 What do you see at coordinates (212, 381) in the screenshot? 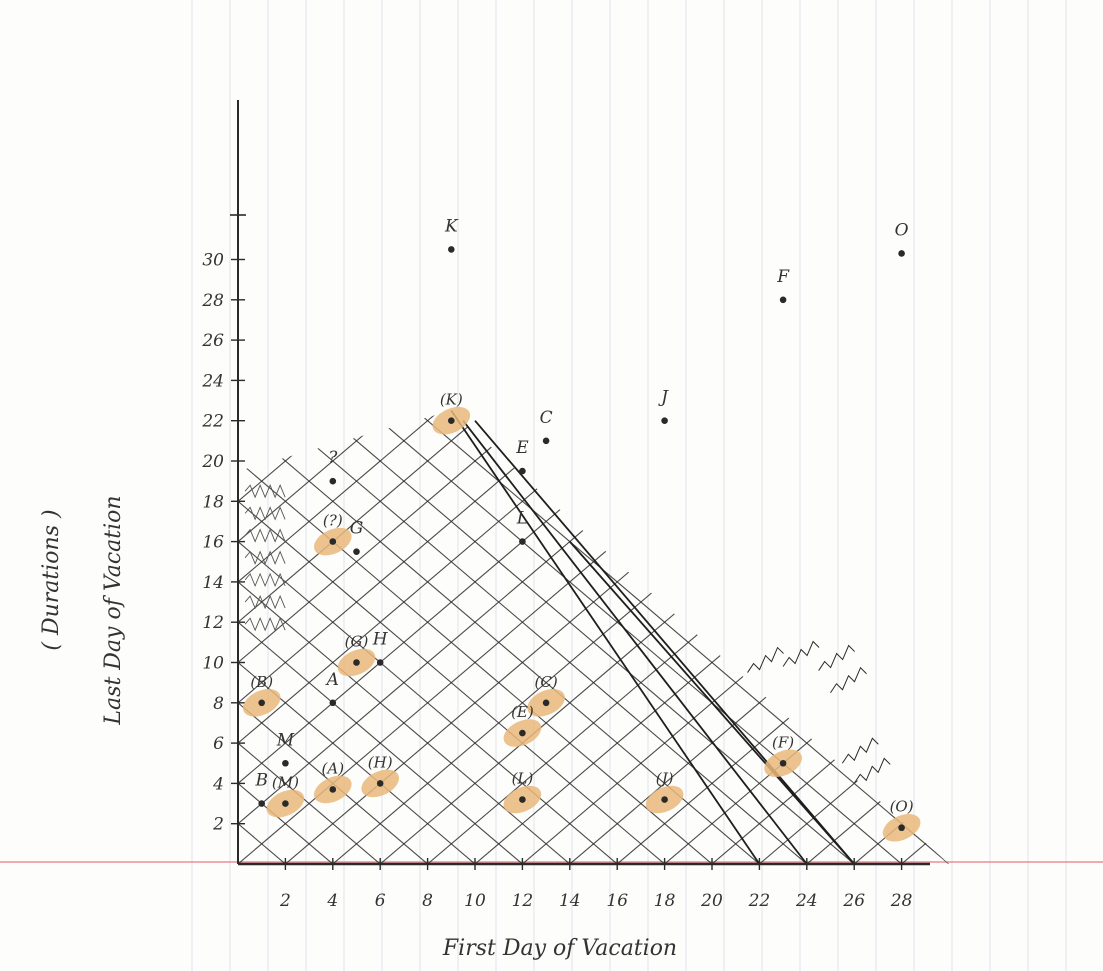
I see `y-tick-label: 24` at bounding box center [212, 381].